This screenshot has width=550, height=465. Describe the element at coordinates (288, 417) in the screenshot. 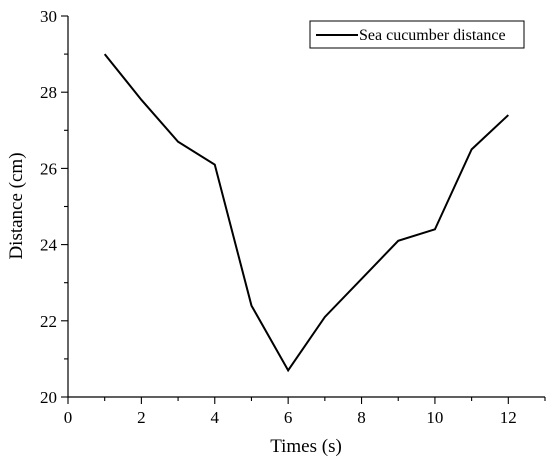

I see `x-tick-label: 6` at that location.